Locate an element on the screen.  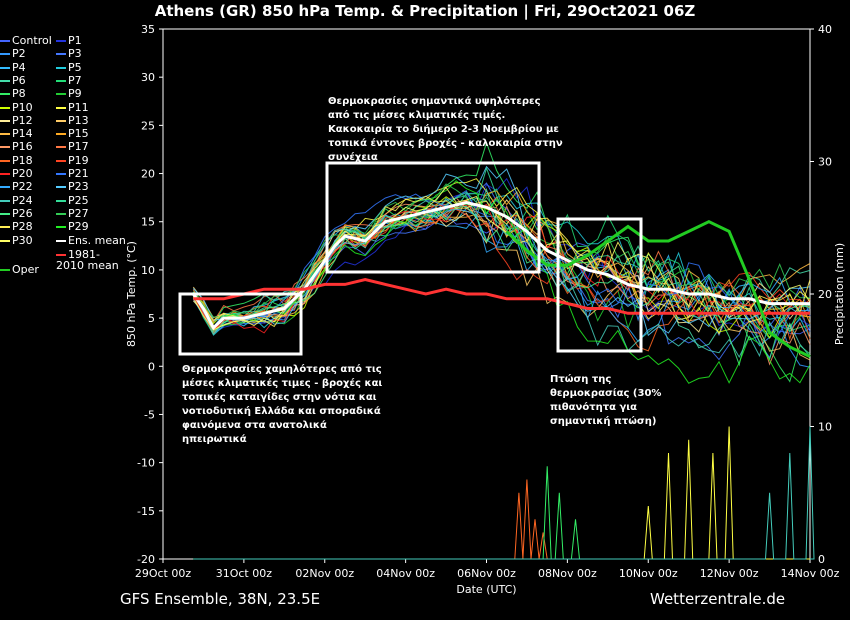
y-tick-label: 20 is located at coordinates (148, 174).